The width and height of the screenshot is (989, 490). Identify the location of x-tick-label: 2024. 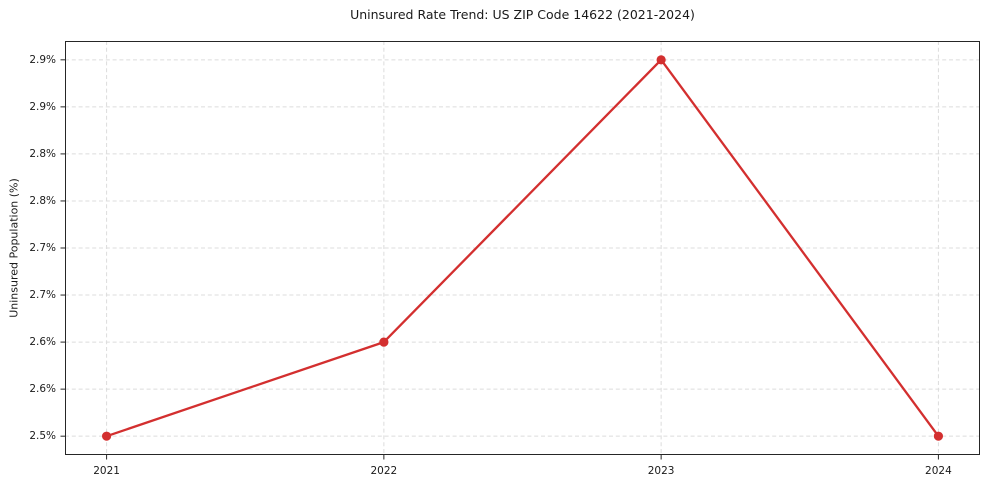
(938, 471).